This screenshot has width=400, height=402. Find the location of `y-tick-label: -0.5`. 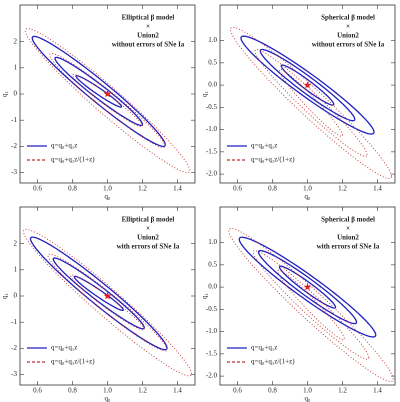

y-tick-label: -0.5 is located at coordinates (212, 107).